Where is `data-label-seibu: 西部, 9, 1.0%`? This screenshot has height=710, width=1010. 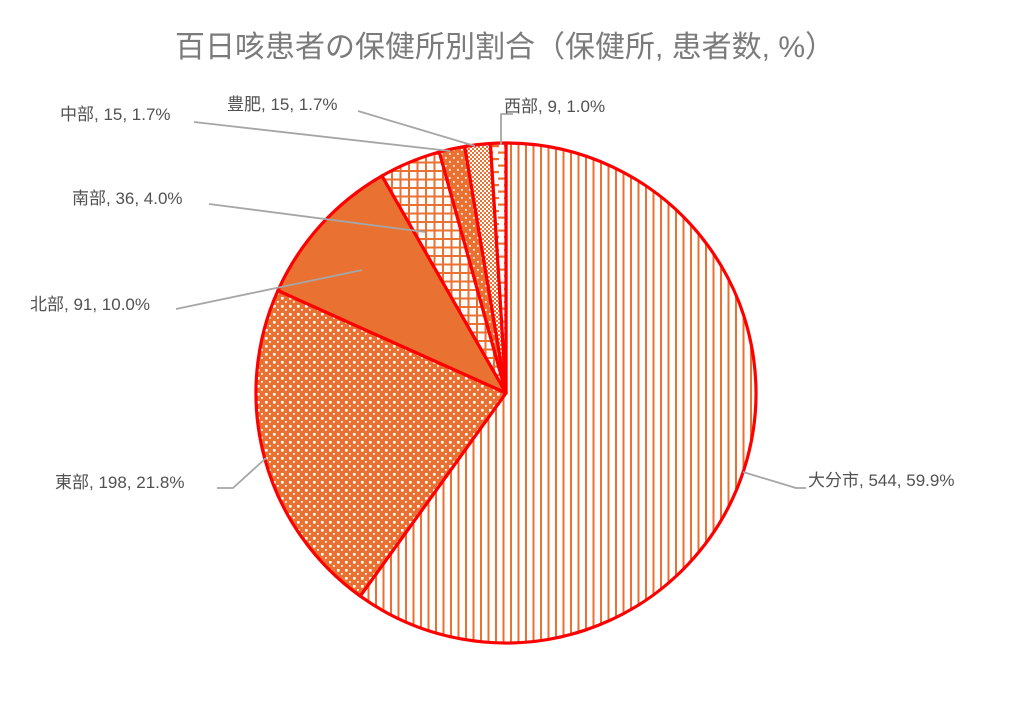
data-label-seibu: 西部, 9, 1.0% is located at coordinates (555, 106).